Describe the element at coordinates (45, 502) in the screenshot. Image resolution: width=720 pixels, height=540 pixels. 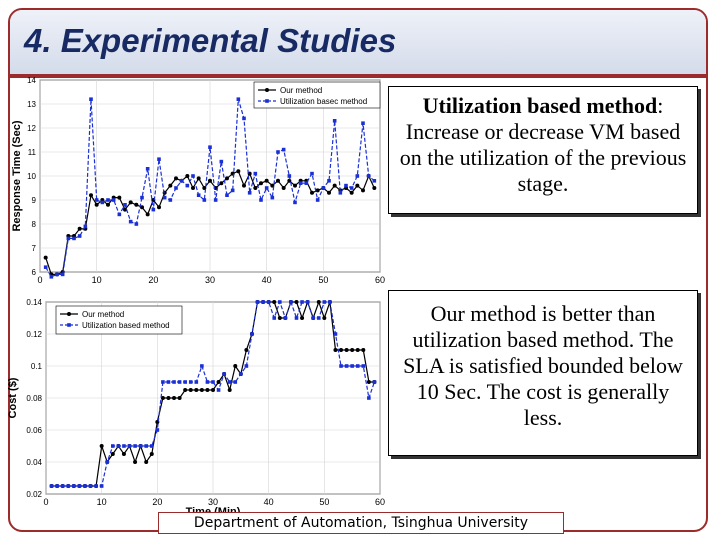
I see `x-tick-label: 0` at that location.